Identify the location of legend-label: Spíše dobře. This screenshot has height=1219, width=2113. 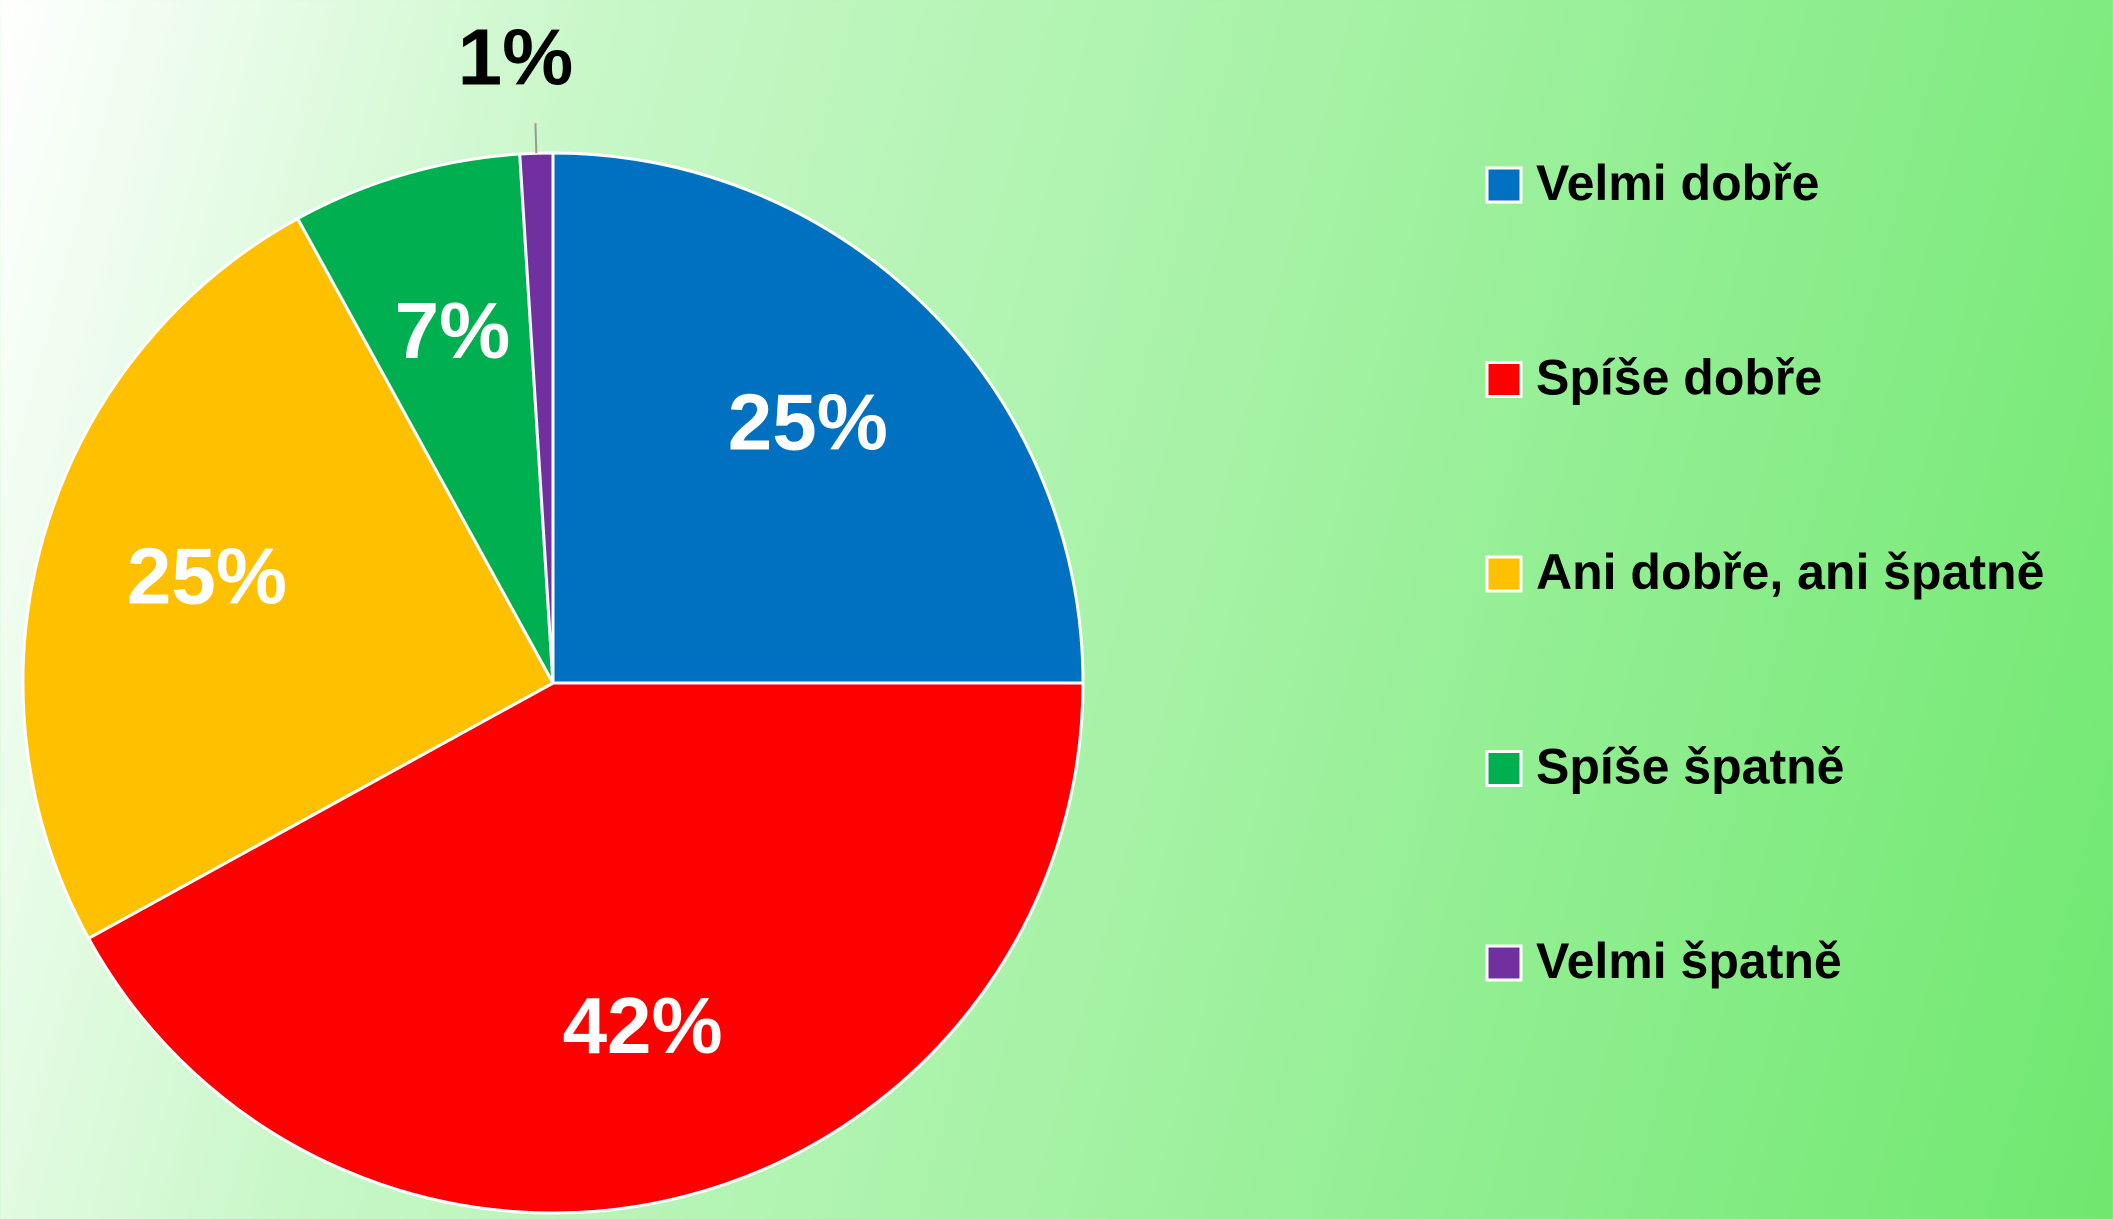
(1679, 378).